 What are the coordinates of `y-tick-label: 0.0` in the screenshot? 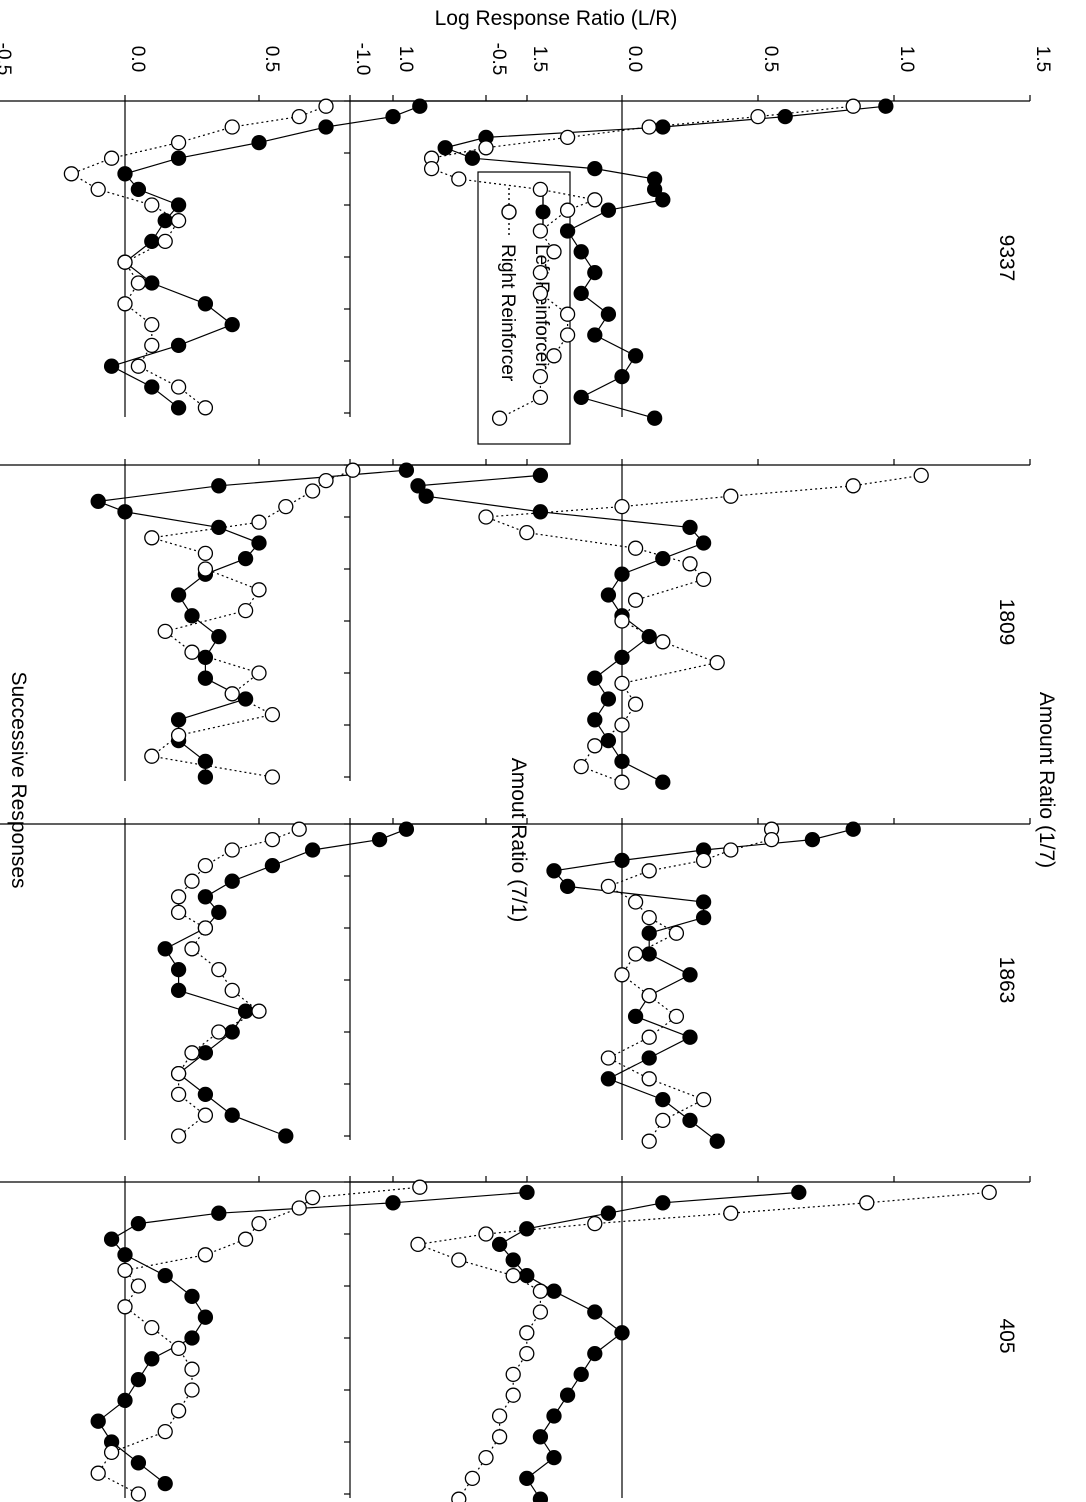 It's located at (137, 59).